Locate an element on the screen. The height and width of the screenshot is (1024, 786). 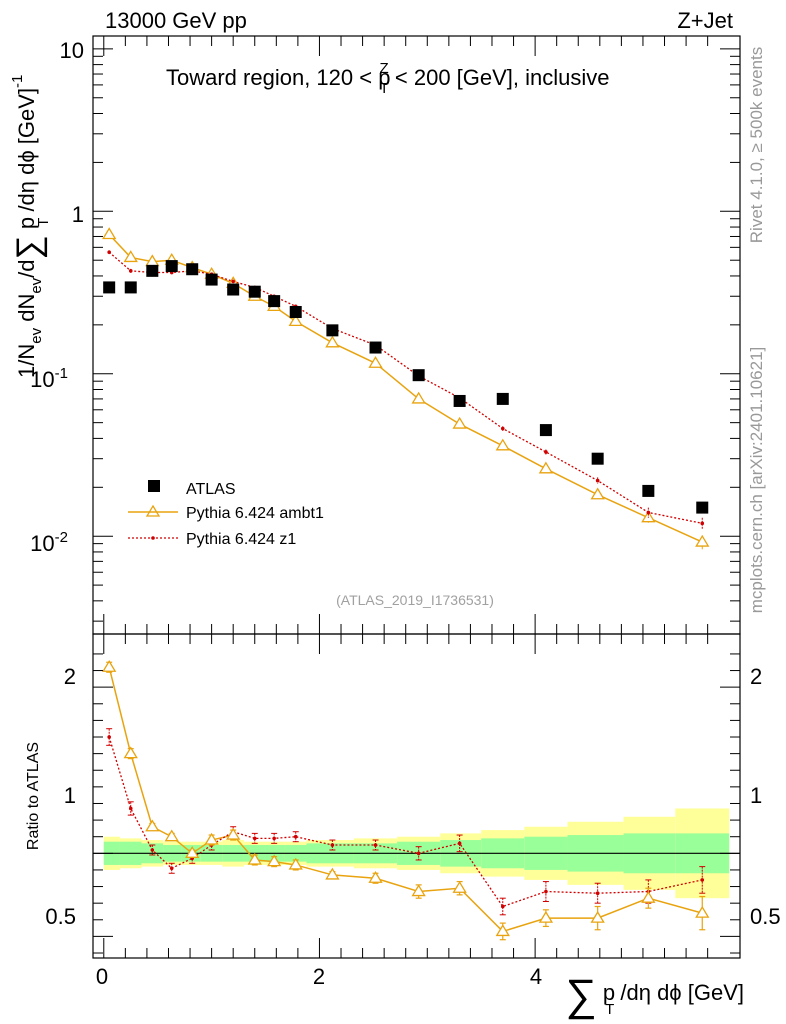
ratio-bands is located at coordinates (416, 853).